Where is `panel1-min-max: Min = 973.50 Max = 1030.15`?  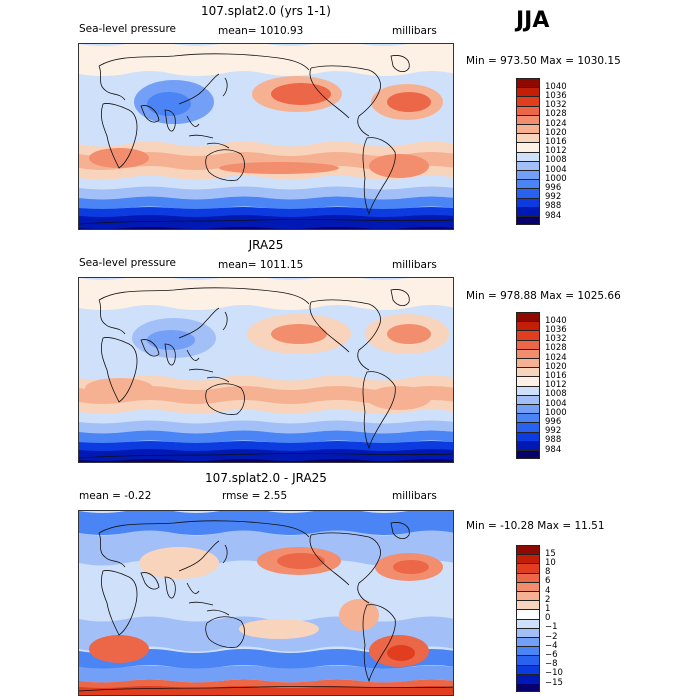 panel1-min-max: Min = 973.50 Max = 1030.15 is located at coordinates (543, 61).